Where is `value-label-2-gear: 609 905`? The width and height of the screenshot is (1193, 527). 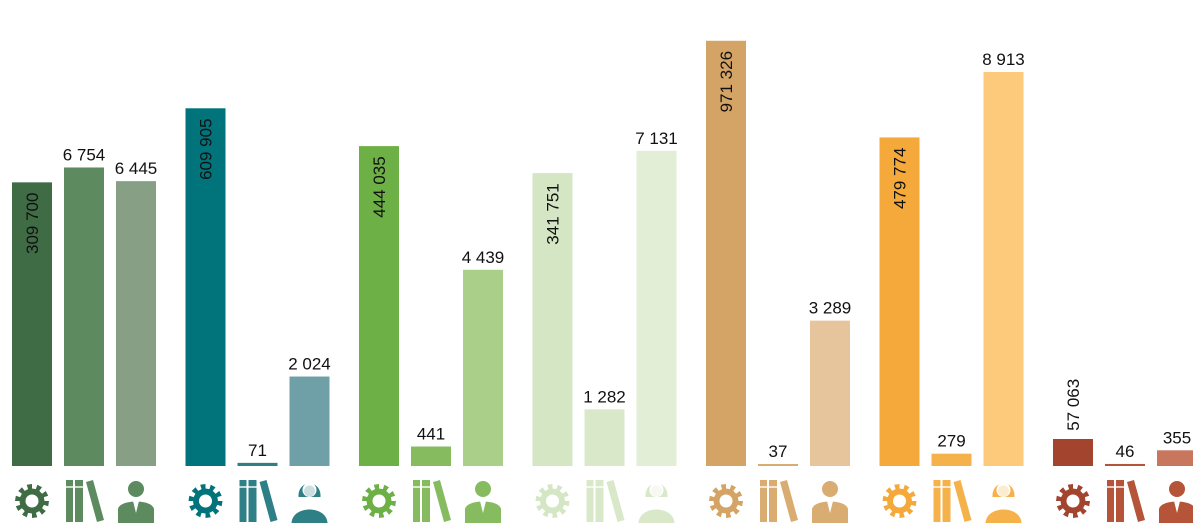 value-label-2-gear: 609 905 is located at coordinates (206, 148).